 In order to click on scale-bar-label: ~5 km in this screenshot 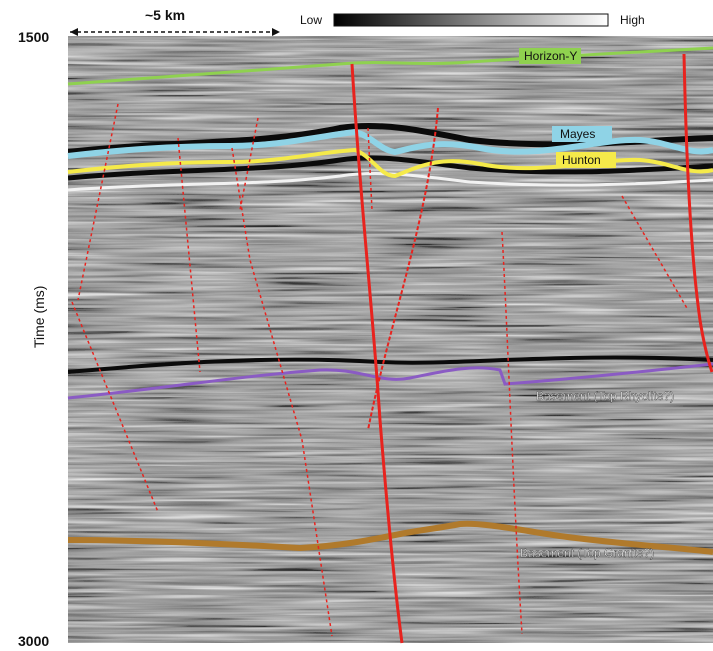, I will do `click(165, 15)`.